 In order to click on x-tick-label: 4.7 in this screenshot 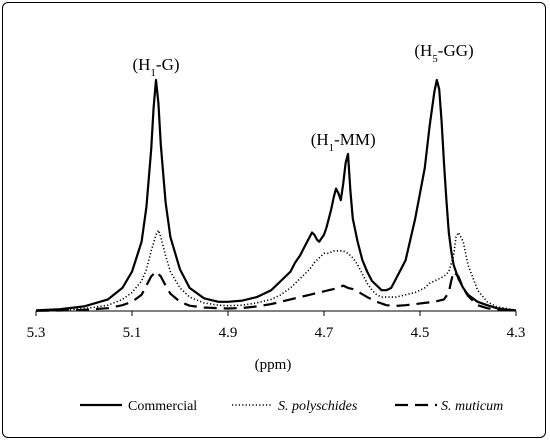, I will do `click(324, 333)`.